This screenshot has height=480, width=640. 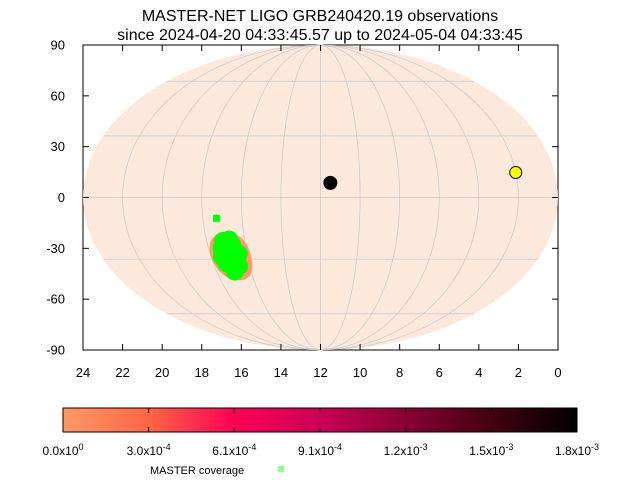 I want to click on colorbar-tick-label: 9.1x10⁻⁴, so click(x=320, y=450).